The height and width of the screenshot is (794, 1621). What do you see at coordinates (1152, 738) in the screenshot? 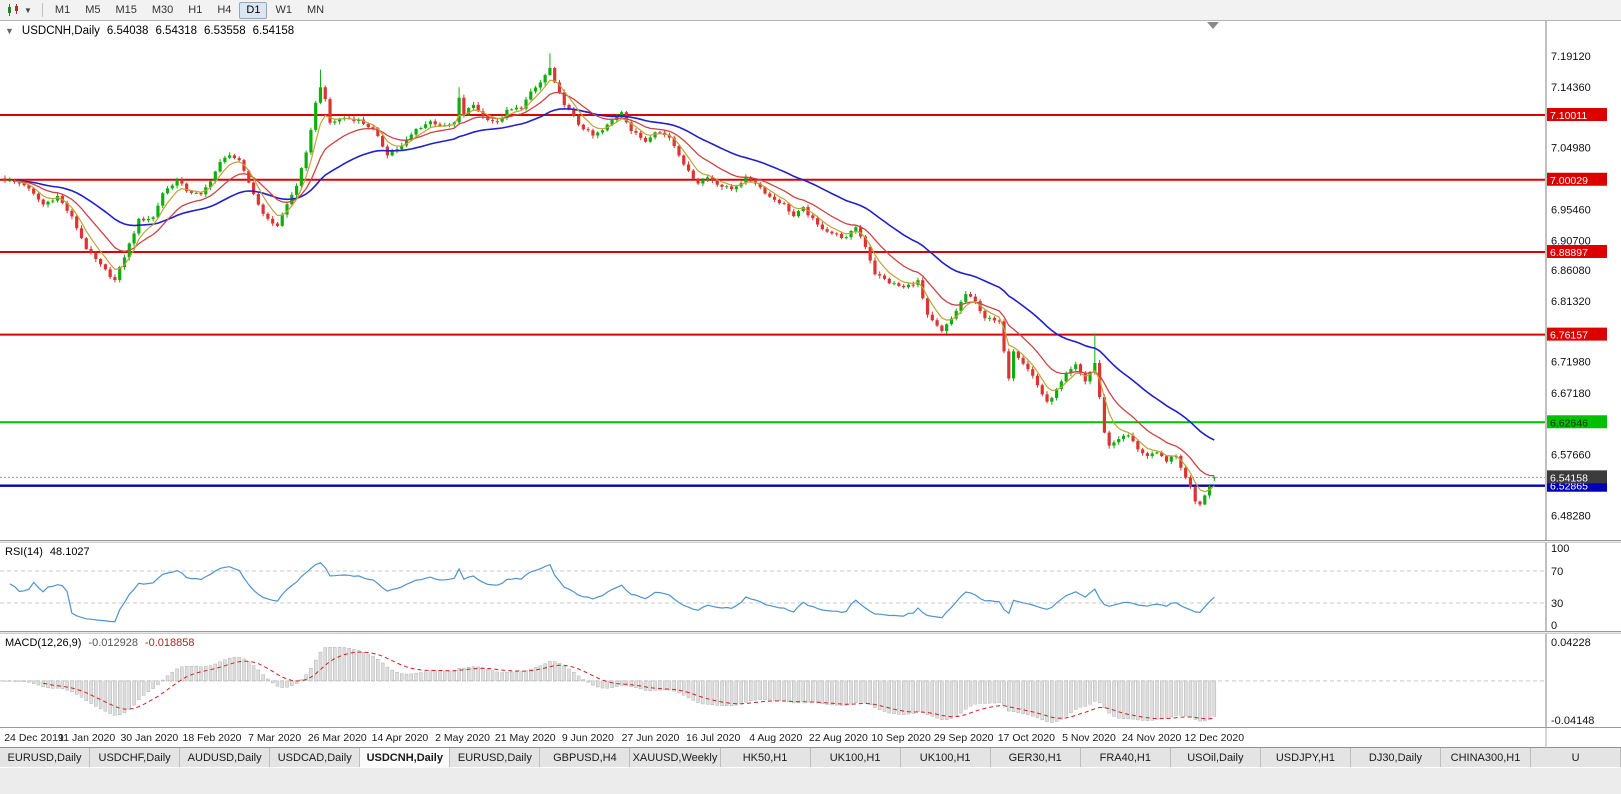
I see `svg-text: 24 Nov 2020` at bounding box center [1152, 738].